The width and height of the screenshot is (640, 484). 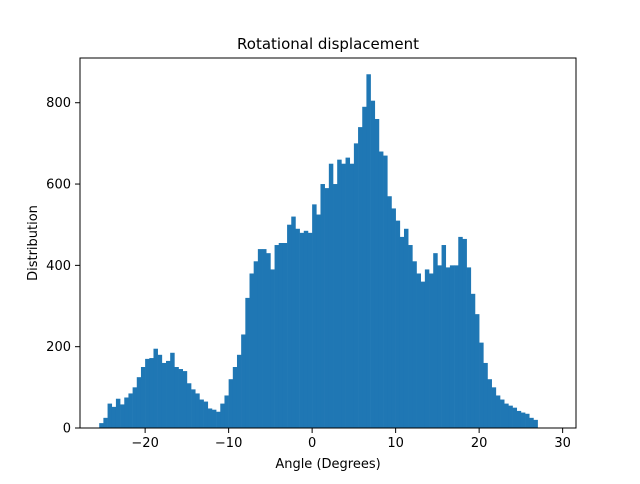 What do you see at coordinates (58, 266) in the screenshot?
I see `y-tick-label: 400` at bounding box center [58, 266].